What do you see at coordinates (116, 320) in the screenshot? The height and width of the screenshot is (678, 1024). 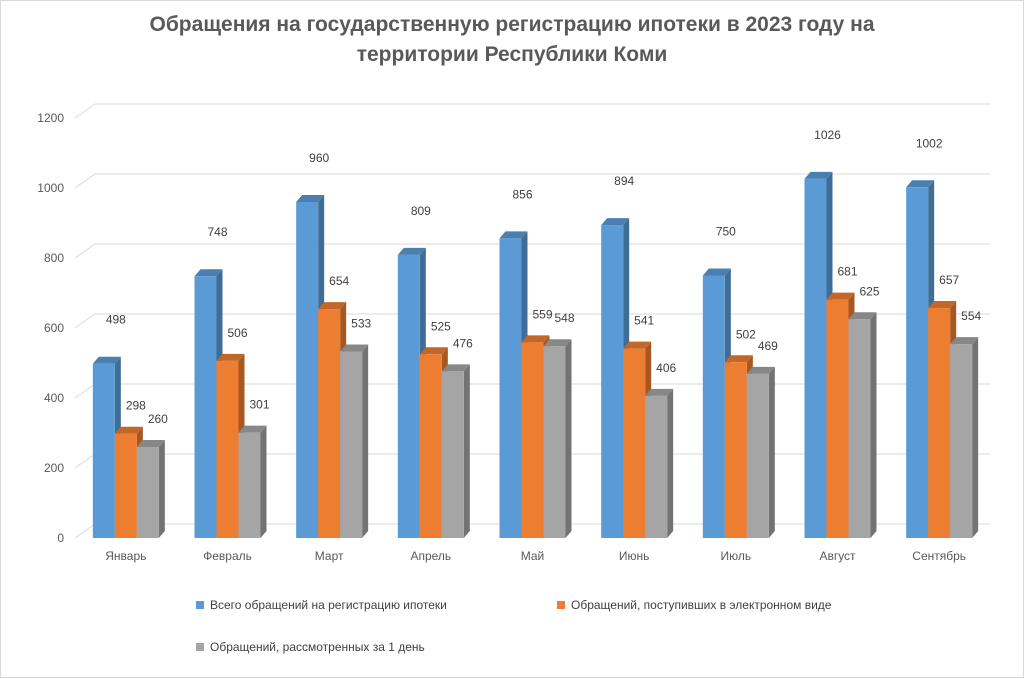 I see `data-label: 498` at bounding box center [116, 320].